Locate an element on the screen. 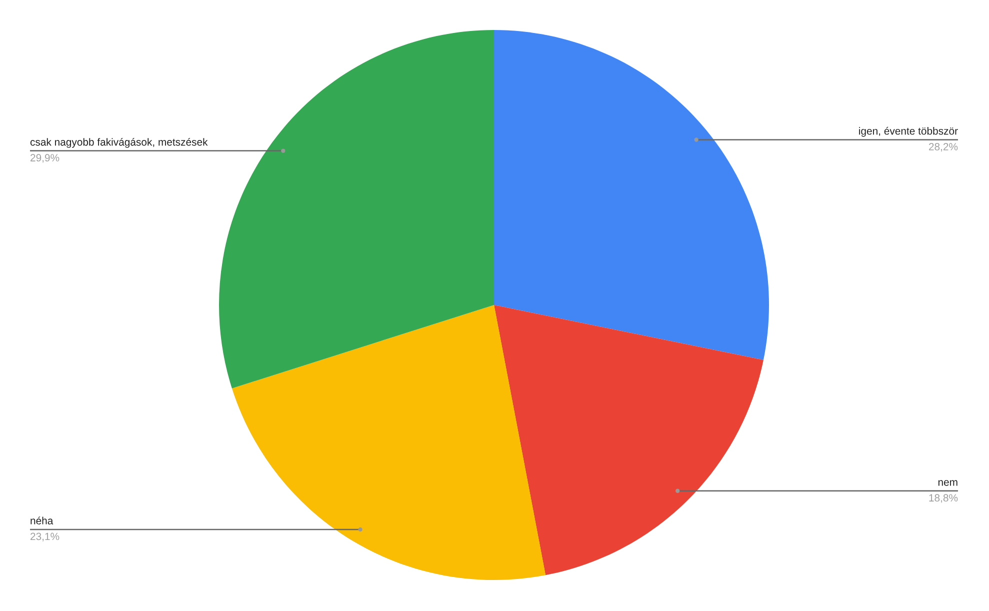 Image resolution: width=989 pixels, height=611 pixels. data-label: 18,8% is located at coordinates (943, 498).